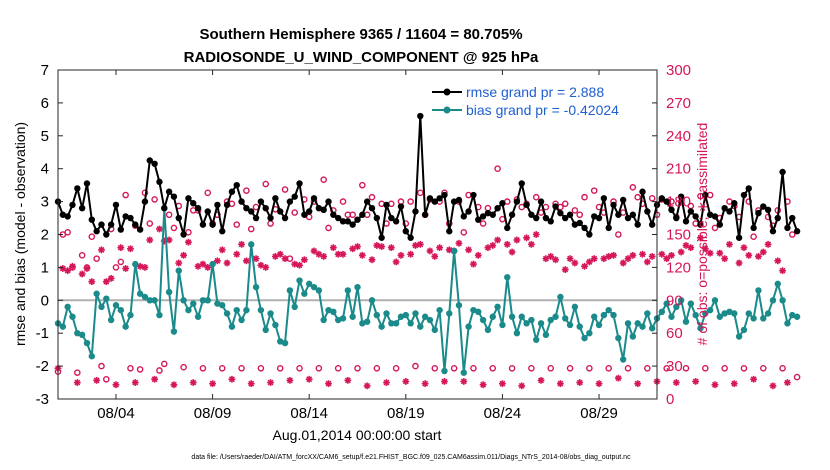 The image size is (830, 470). Describe the element at coordinates (670, 399) in the screenshot. I see `y2-tick-label: 0` at that location.